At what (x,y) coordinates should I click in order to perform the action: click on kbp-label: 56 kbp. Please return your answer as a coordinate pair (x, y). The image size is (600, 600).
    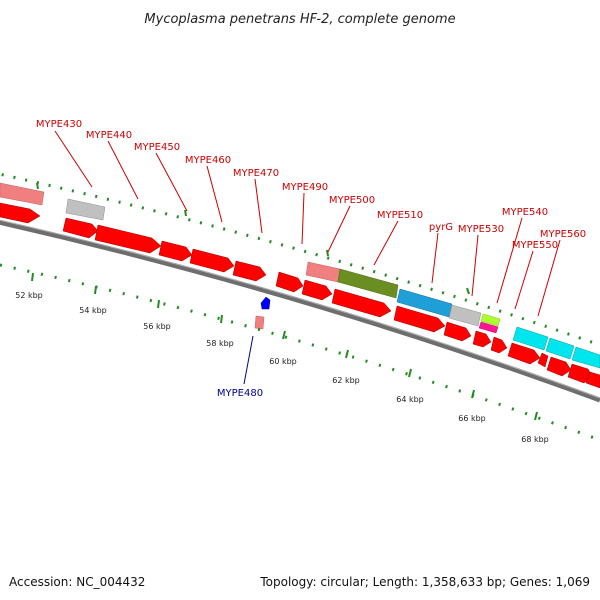
    Looking at the image, I should click on (157, 326).